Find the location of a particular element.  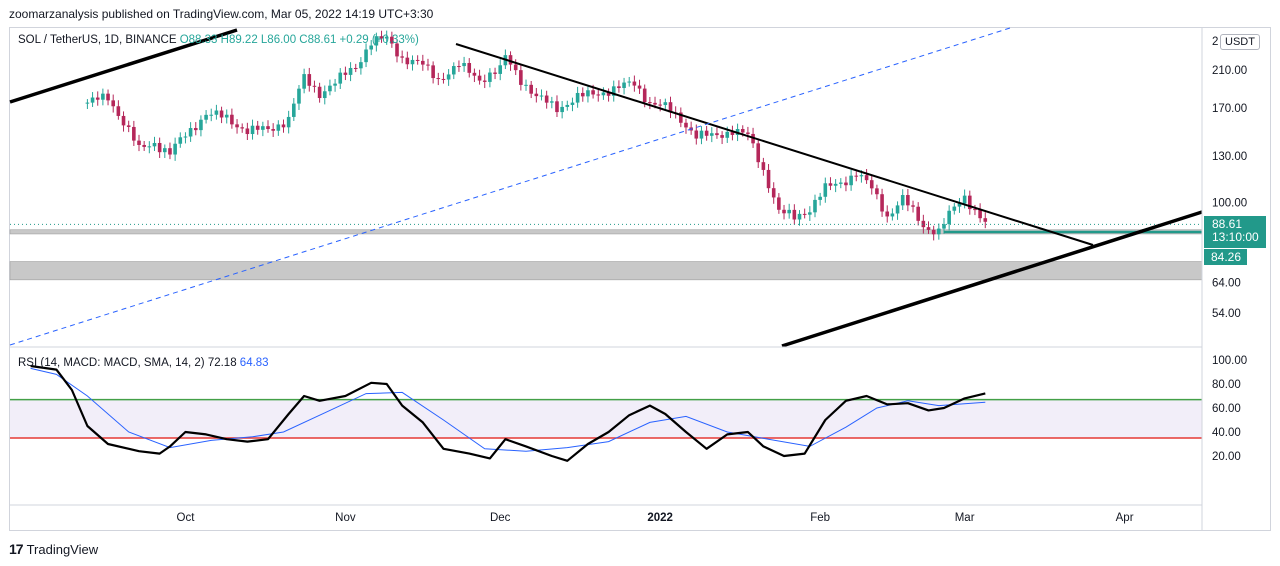

time-tick-label: Oct is located at coordinates (186, 518).